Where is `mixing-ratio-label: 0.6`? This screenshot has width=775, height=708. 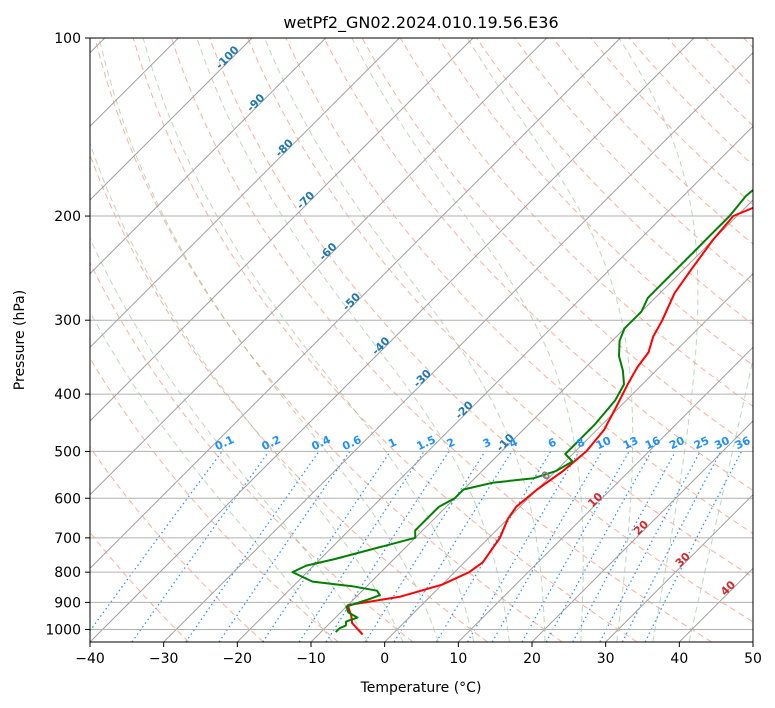 mixing-ratio-label: 0.6 is located at coordinates (351, 443).